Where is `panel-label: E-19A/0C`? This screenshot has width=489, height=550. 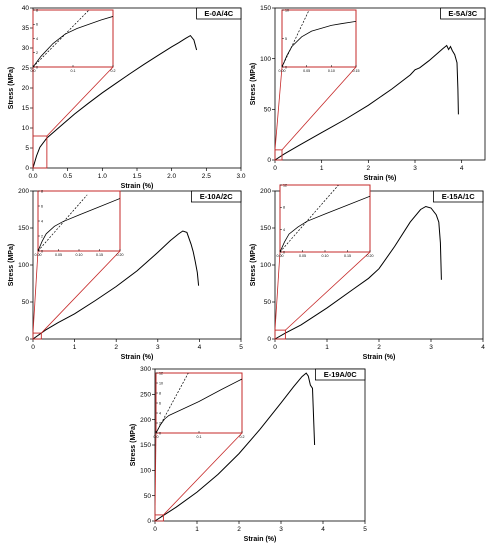
panel-label: E-19A/0C is located at coordinates (341, 374).